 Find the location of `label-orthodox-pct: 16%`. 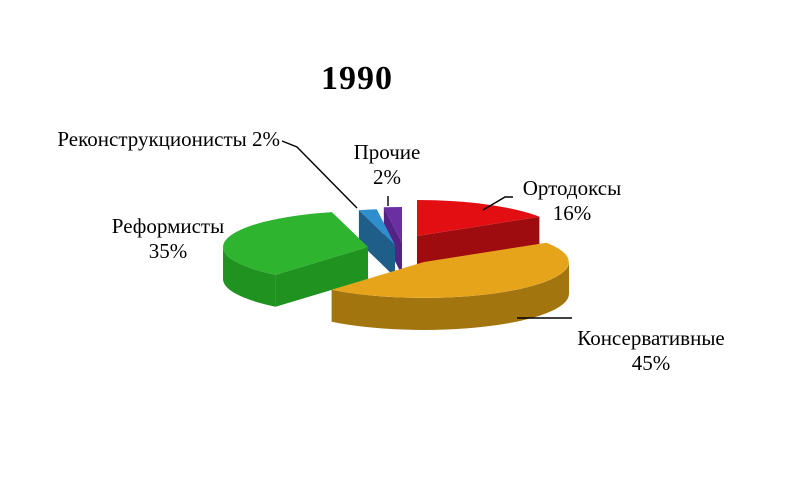

label-orthodox-pct: 16% is located at coordinates (572, 213).